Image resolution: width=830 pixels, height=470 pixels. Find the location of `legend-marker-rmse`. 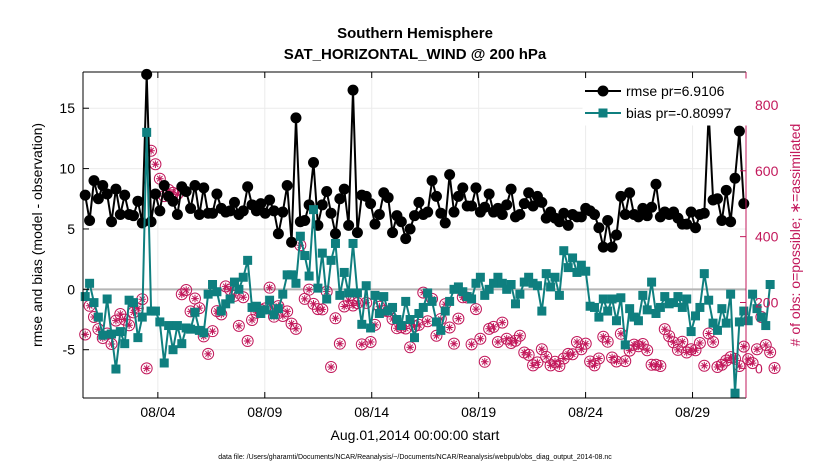

legend-marker-rmse is located at coordinates (603, 91).